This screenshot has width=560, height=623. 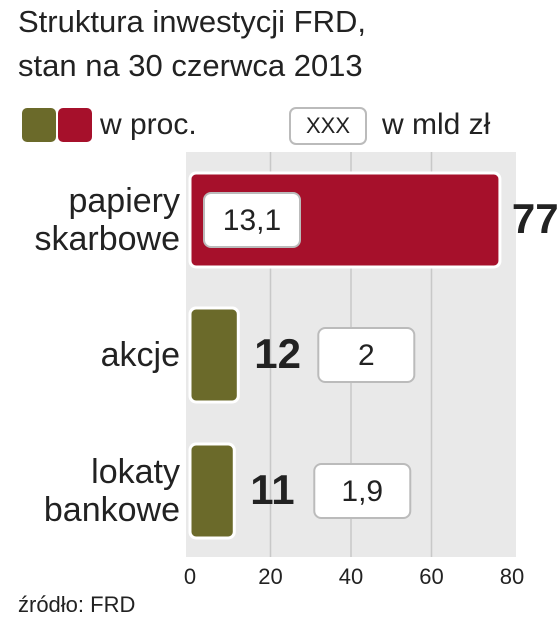 I want to click on legend-box-label: XXX, so click(x=328, y=125).